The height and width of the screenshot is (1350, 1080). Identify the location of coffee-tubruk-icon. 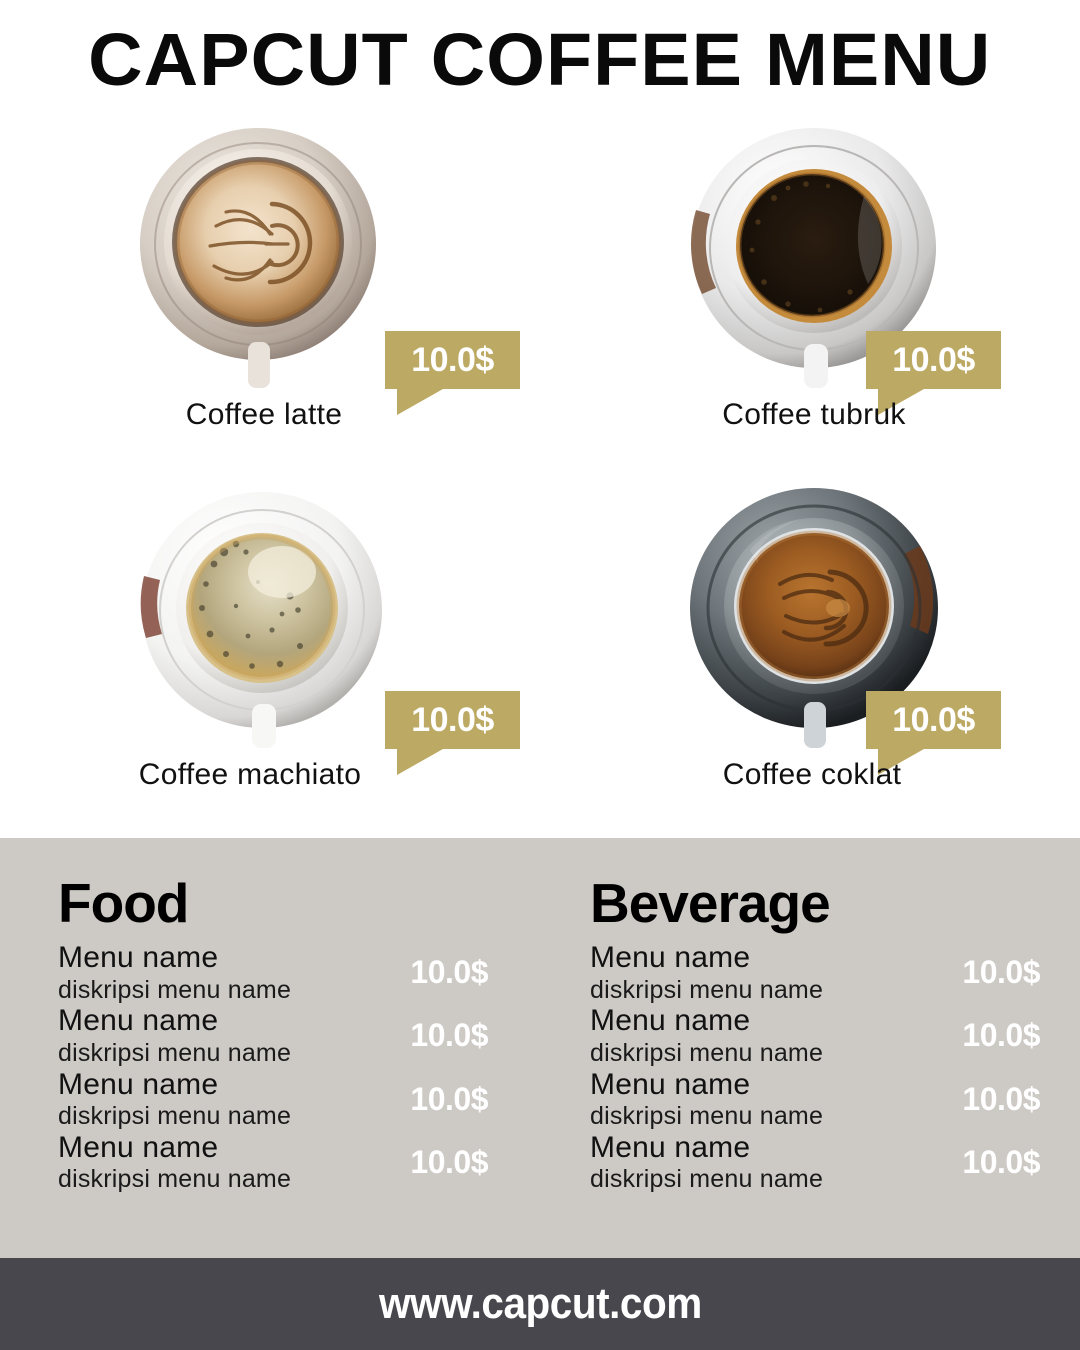
(813, 258).